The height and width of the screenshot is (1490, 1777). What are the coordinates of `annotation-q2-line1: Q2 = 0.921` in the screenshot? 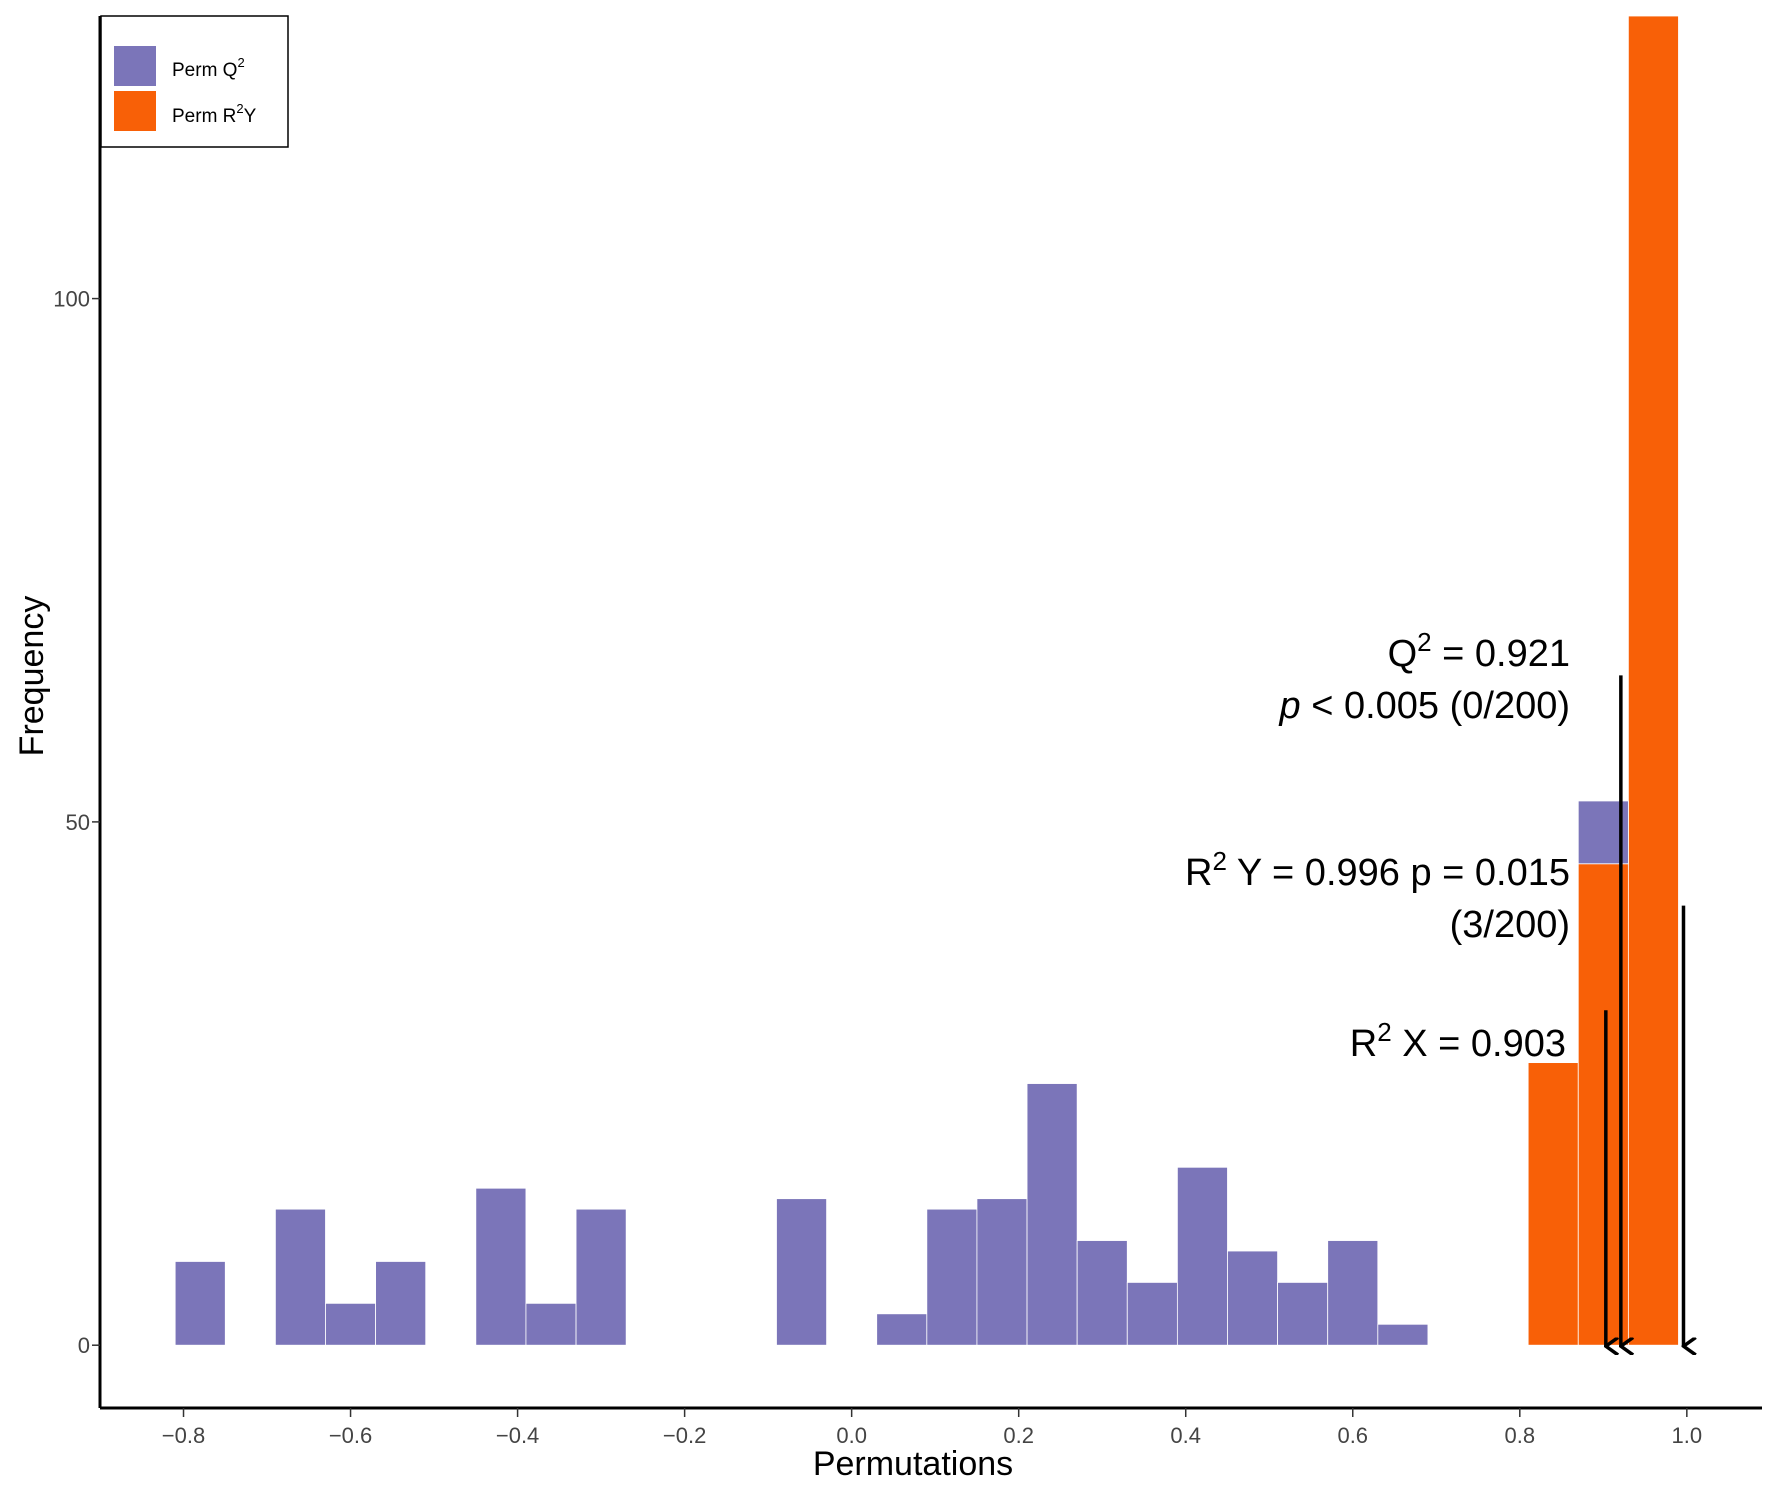 It's located at (1479, 651).